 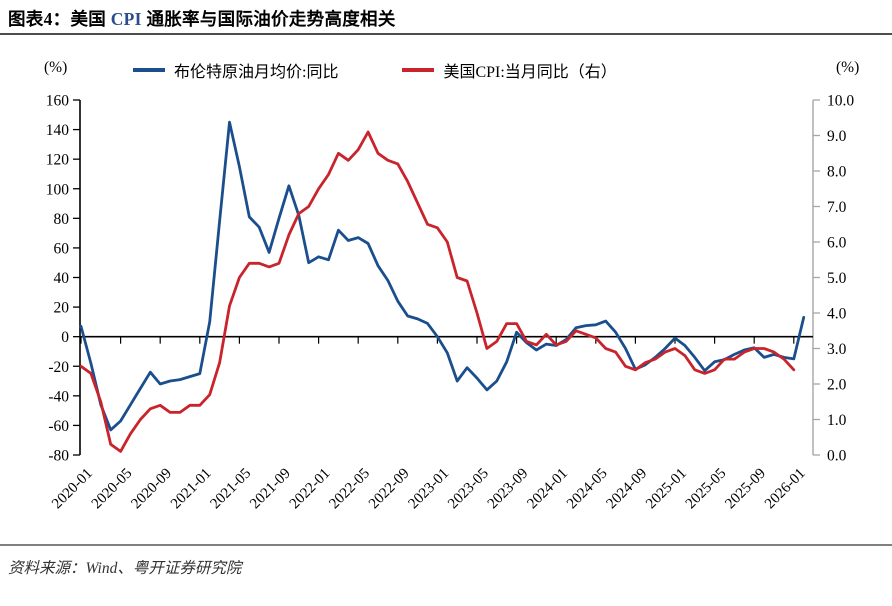 What do you see at coordinates (375, 70) in the screenshot?
I see `chart-legend: 布伦特原油月均价:同比 美国CPI:当月同比（右）` at bounding box center [375, 70].